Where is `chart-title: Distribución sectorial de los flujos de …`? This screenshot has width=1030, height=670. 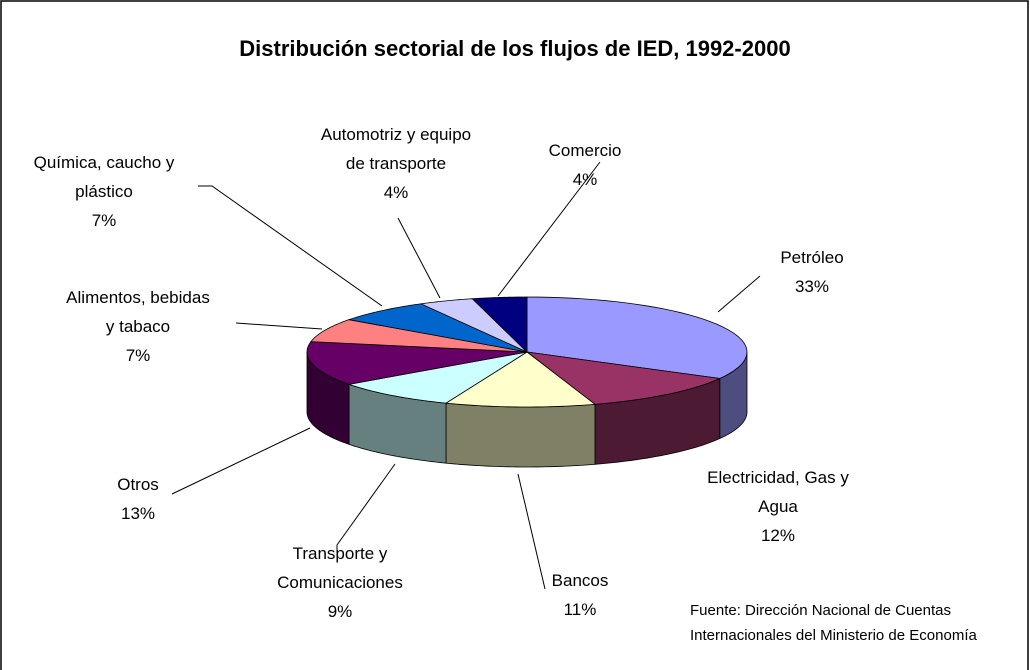 chart-title: Distribución sectorial de los flujos de … is located at coordinates (515, 48).